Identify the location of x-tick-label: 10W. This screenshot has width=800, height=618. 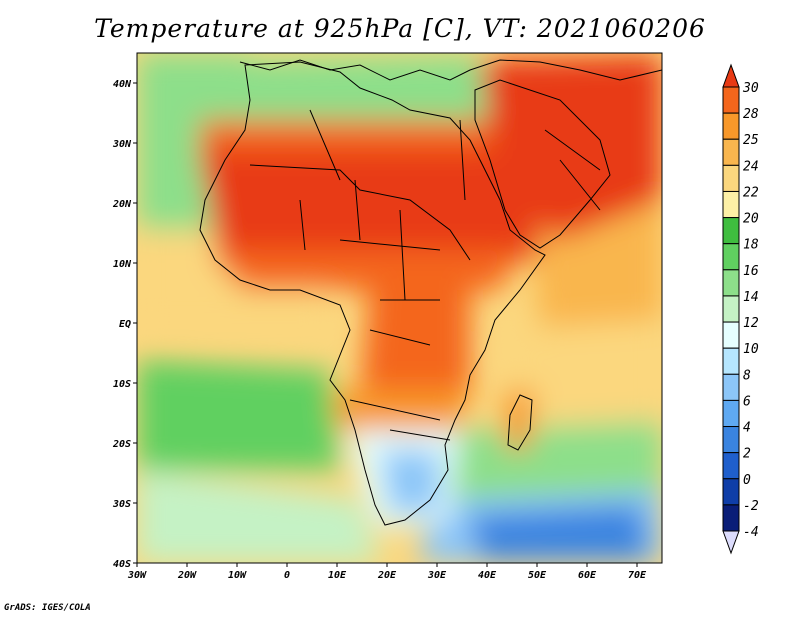
(237, 575).